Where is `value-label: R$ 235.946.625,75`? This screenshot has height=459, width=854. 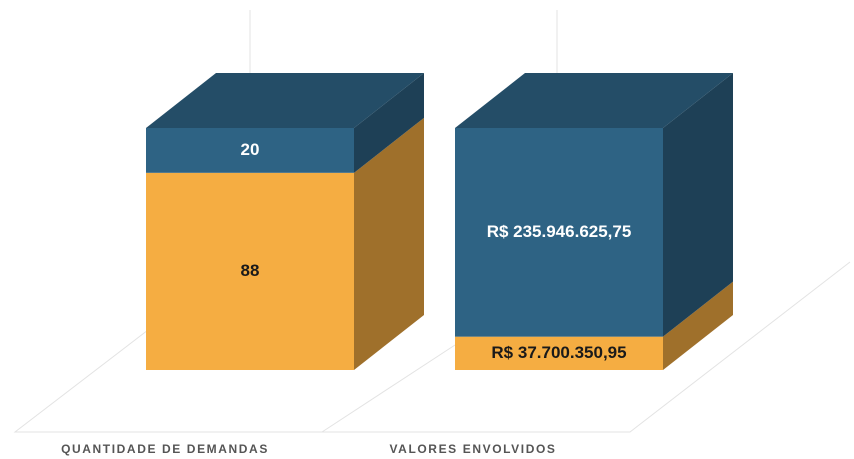
value-label: R$ 235.946.625,75 is located at coordinates (559, 231).